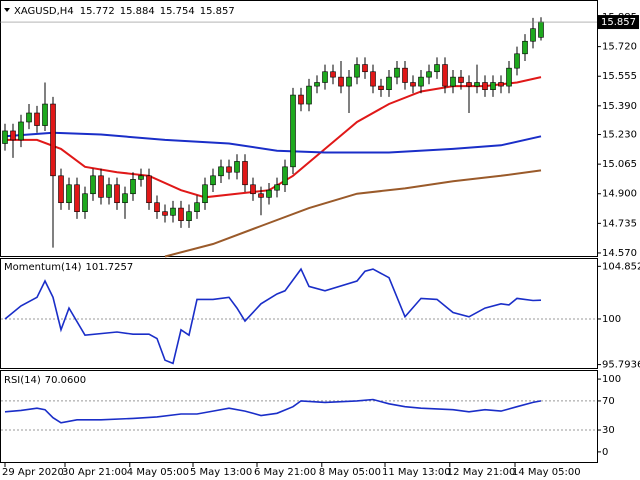 This screenshot has height=480, width=640. Describe the element at coordinates (350, 472) in the screenshot. I see `x-tick-label: 8 May 05:00` at that location.